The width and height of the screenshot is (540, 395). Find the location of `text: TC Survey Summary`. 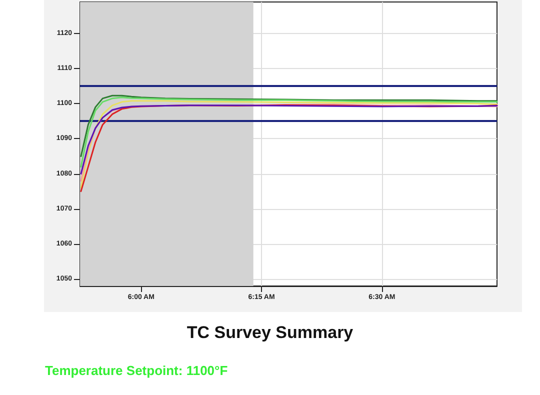

text: TC Survey Summary is located at coordinates (270, 333).